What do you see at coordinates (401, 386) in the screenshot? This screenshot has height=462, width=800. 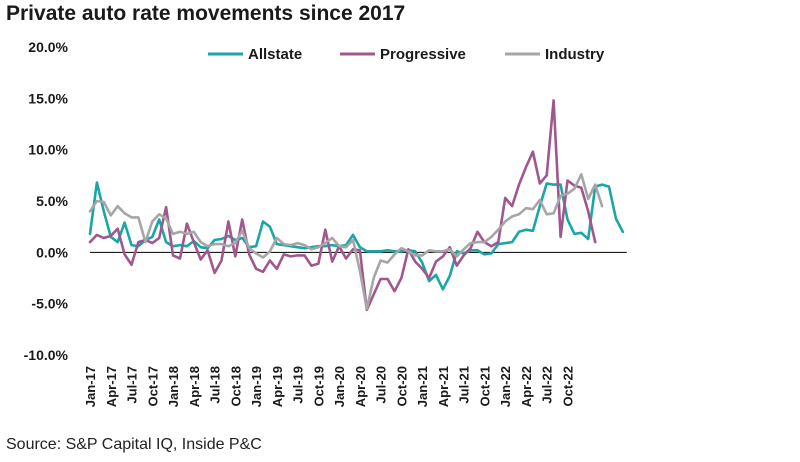 I see `x-tick-label: Oct-20` at bounding box center [401, 386].